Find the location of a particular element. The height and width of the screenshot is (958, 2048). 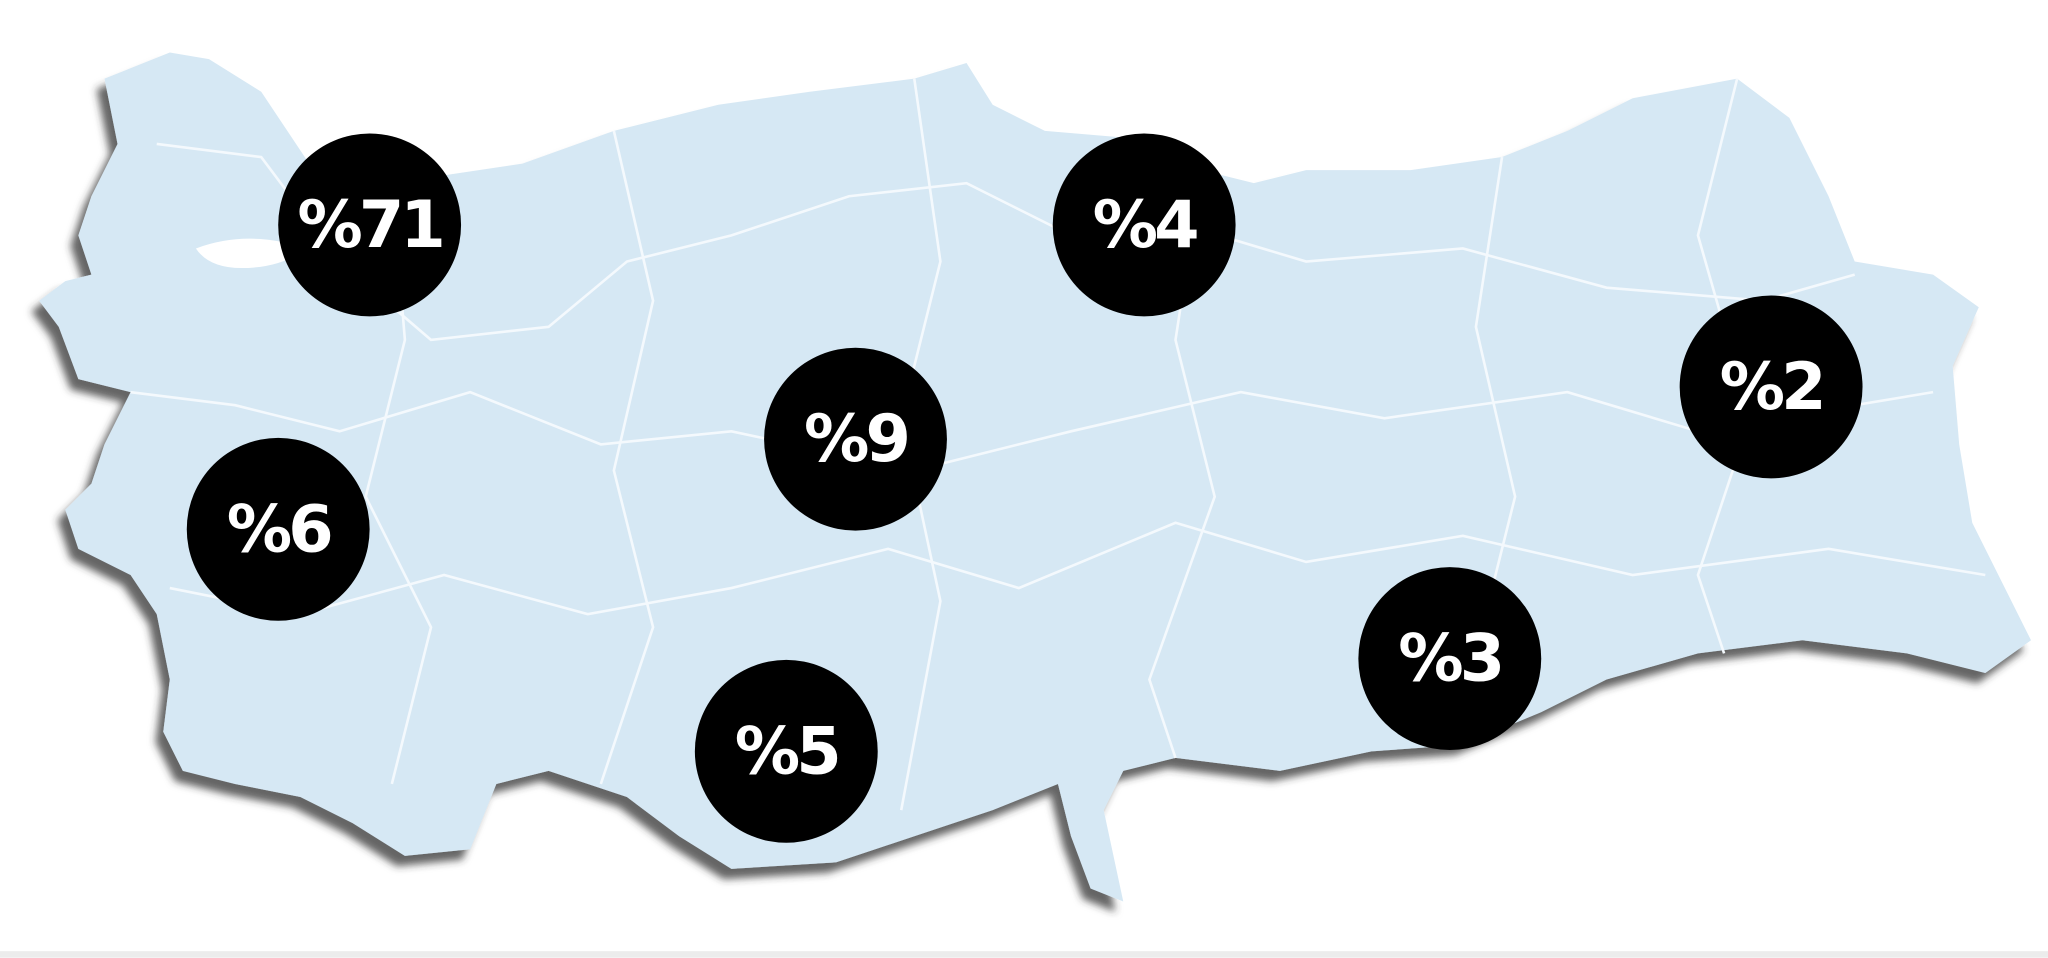

bubble-label: %3 is located at coordinates (1449, 659).